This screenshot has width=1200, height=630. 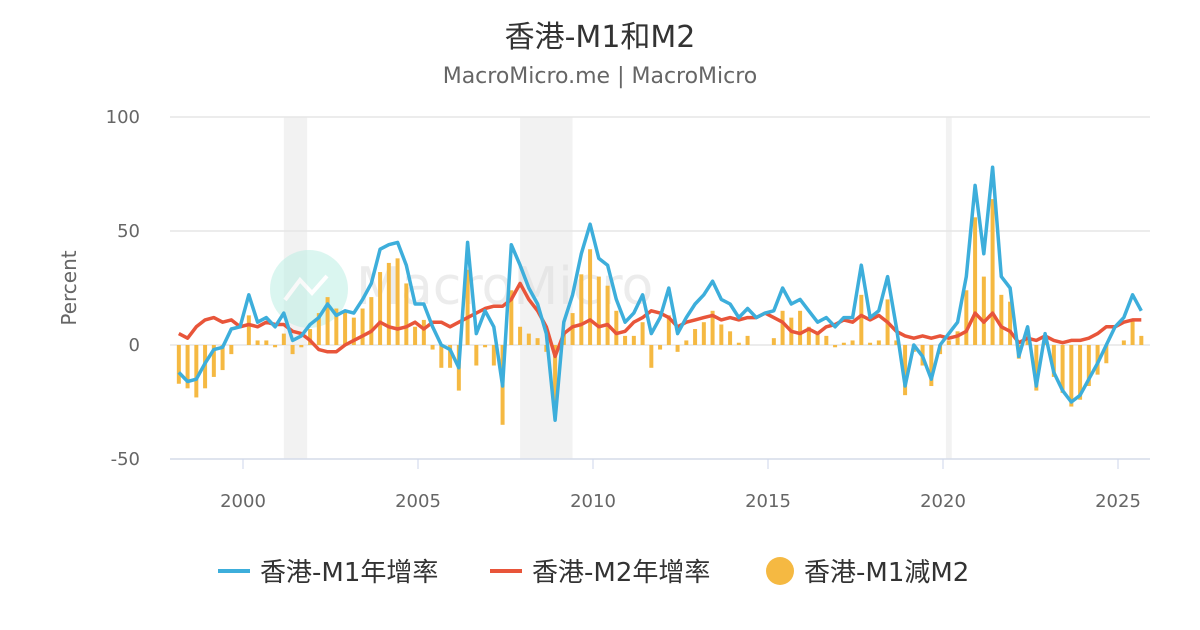 I want to click on y-axis-ticks: 100 50 0 -50, so click(x=123, y=288).